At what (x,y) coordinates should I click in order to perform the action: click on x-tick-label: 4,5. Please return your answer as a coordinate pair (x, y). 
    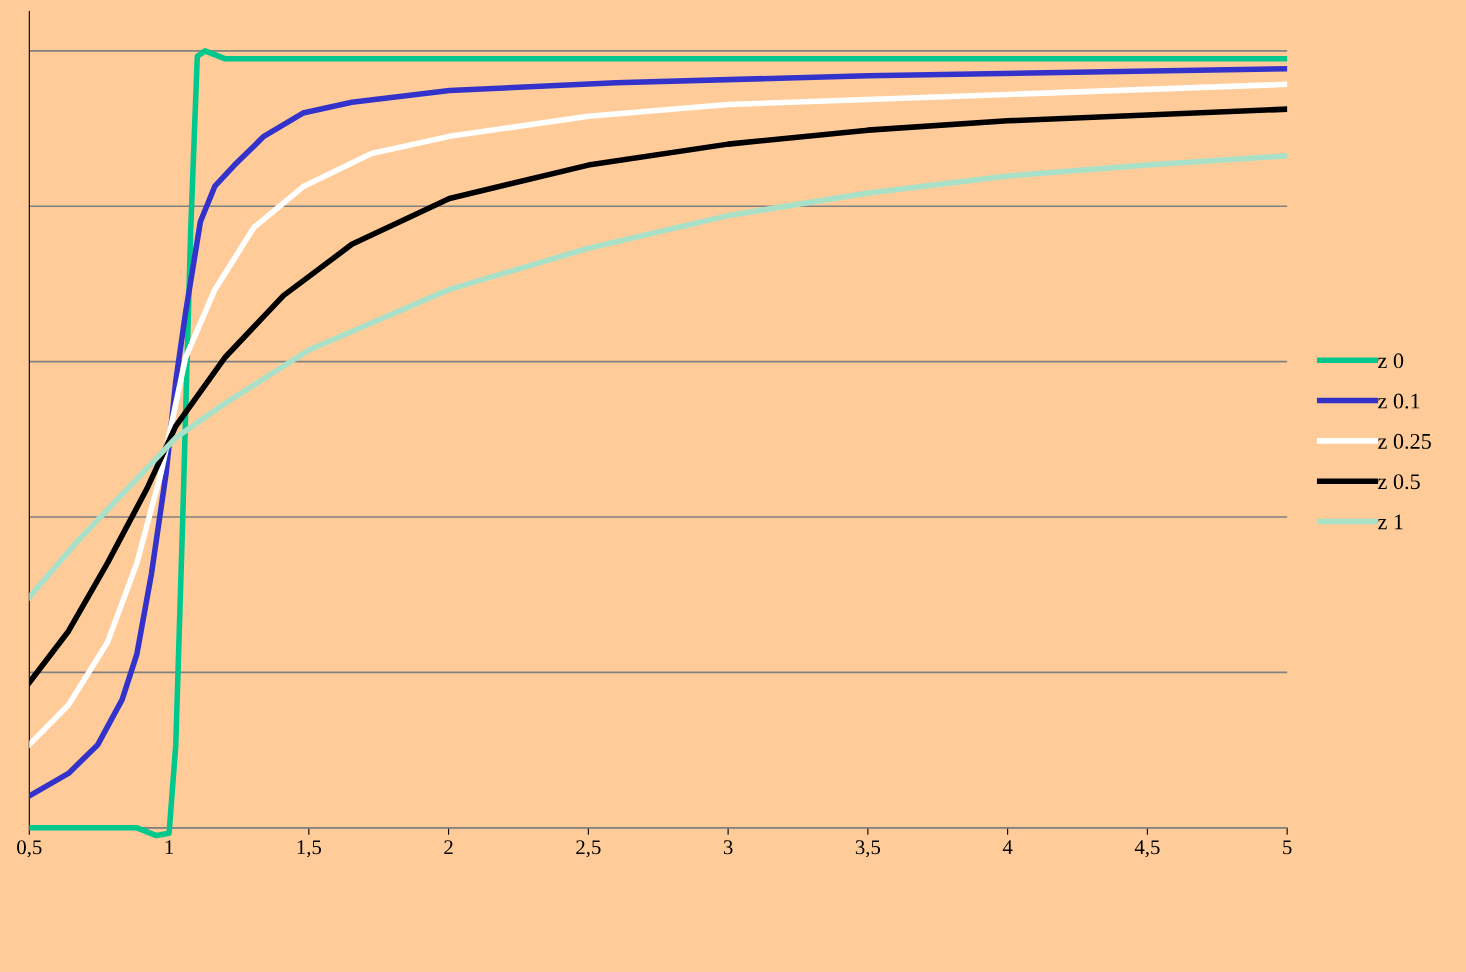
    Looking at the image, I should click on (1147, 849).